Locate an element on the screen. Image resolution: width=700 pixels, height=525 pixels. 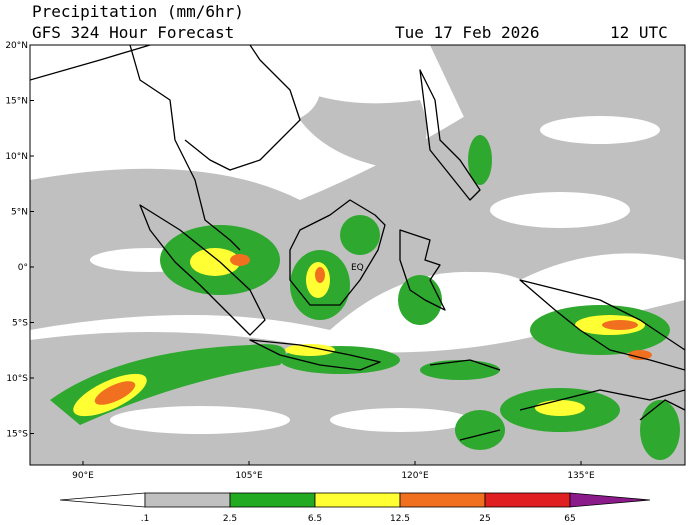
colorbar-label: 2.5 is located at coordinates (230, 519).